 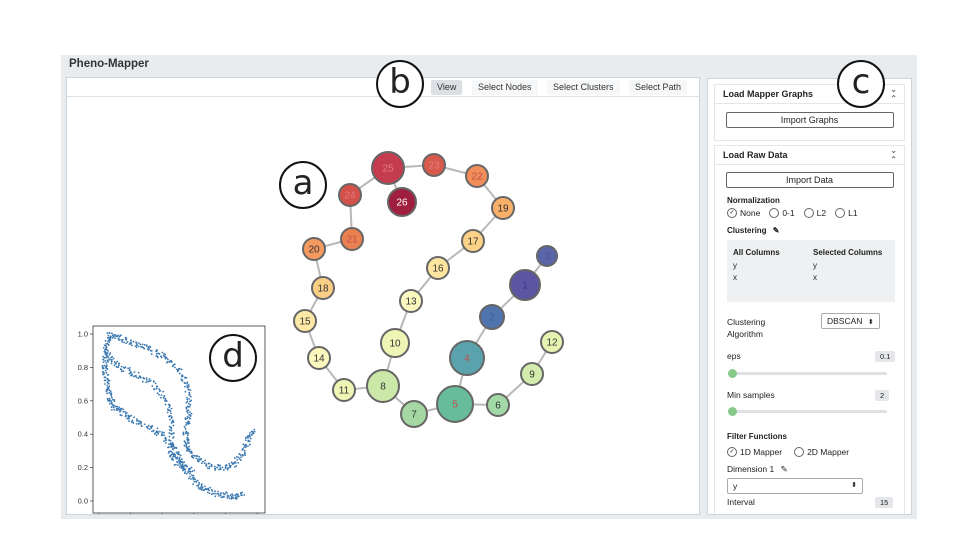 What do you see at coordinates (808, 411) in the screenshot?
I see `min-samples-slider` at bounding box center [808, 411].